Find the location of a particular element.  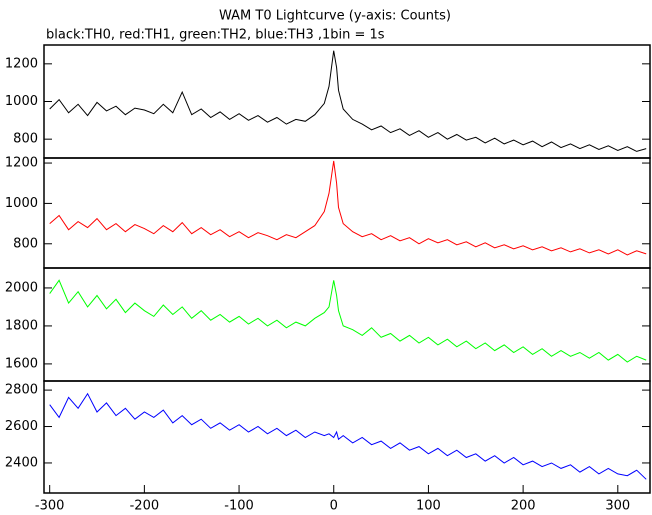

x-tick-label: 300 is located at coordinates (617, 506).